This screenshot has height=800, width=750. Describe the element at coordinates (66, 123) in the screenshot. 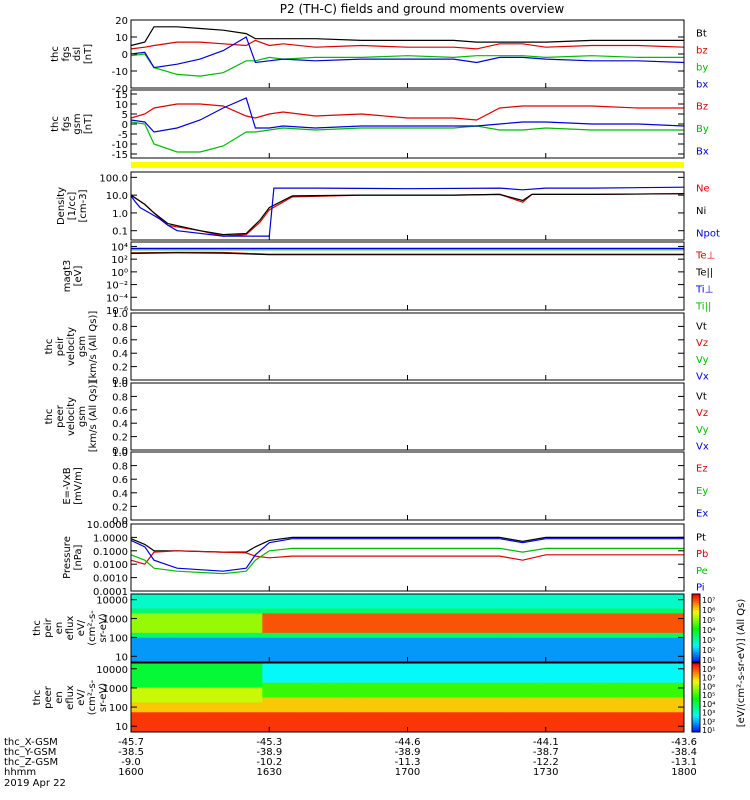

I see `y-axis-label: fgs` at that location.